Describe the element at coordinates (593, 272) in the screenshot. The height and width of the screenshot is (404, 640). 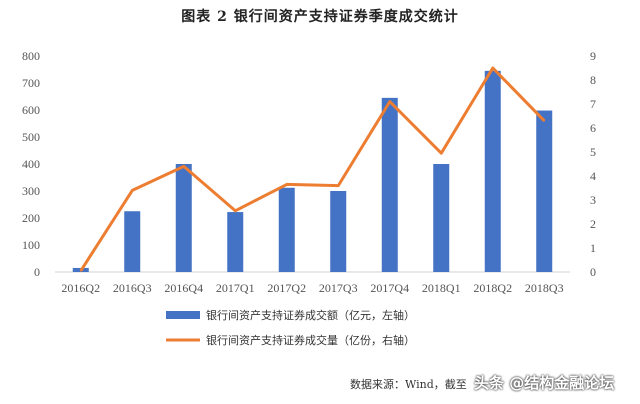
I see `right-axis-tick-label: 0` at that location.